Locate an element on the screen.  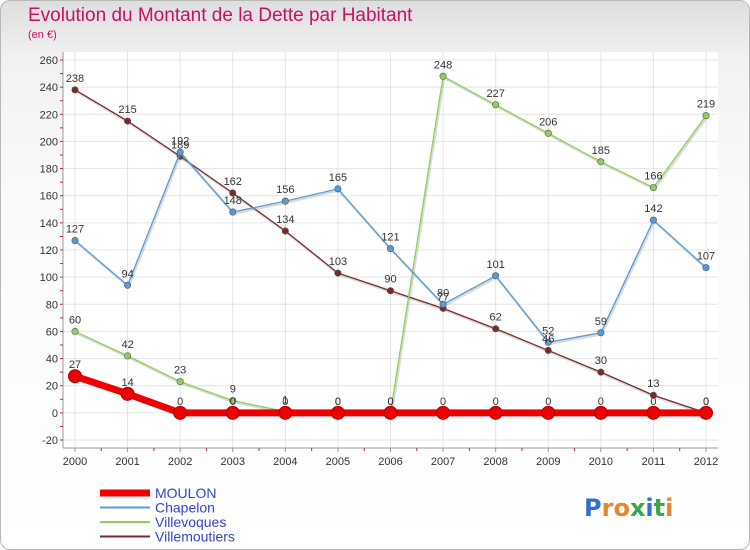
x-tick-label: 2000 is located at coordinates (75, 462).